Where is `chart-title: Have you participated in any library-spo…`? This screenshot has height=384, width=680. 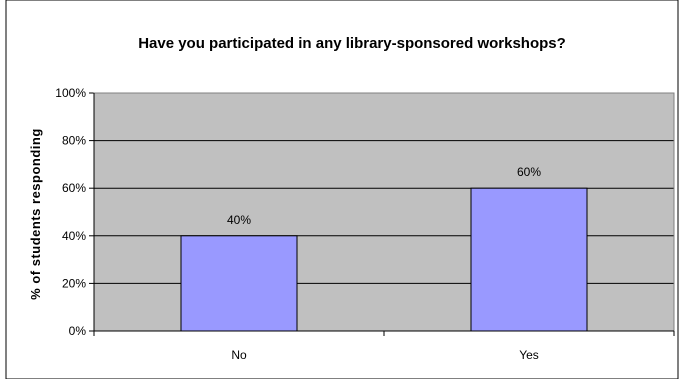 chart-title: Have you participated in any library-spo… is located at coordinates (352, 43).